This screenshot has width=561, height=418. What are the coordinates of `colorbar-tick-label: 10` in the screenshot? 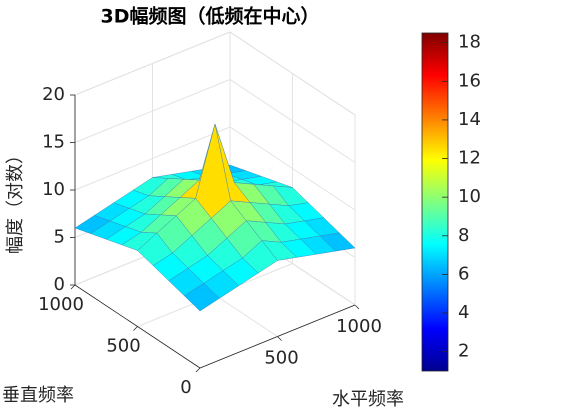 It's located at (469, 196).